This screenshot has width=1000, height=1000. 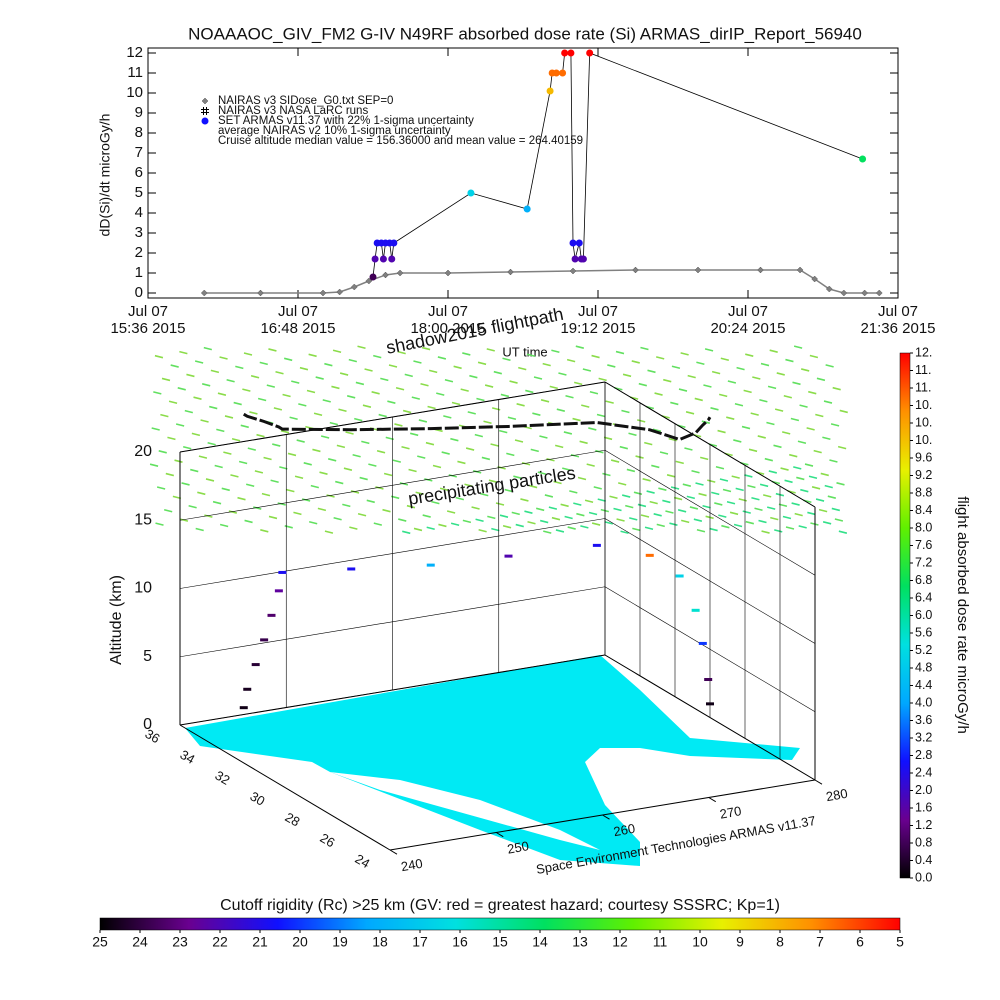 I want to click on particle-field, so click(x=498, y=440).